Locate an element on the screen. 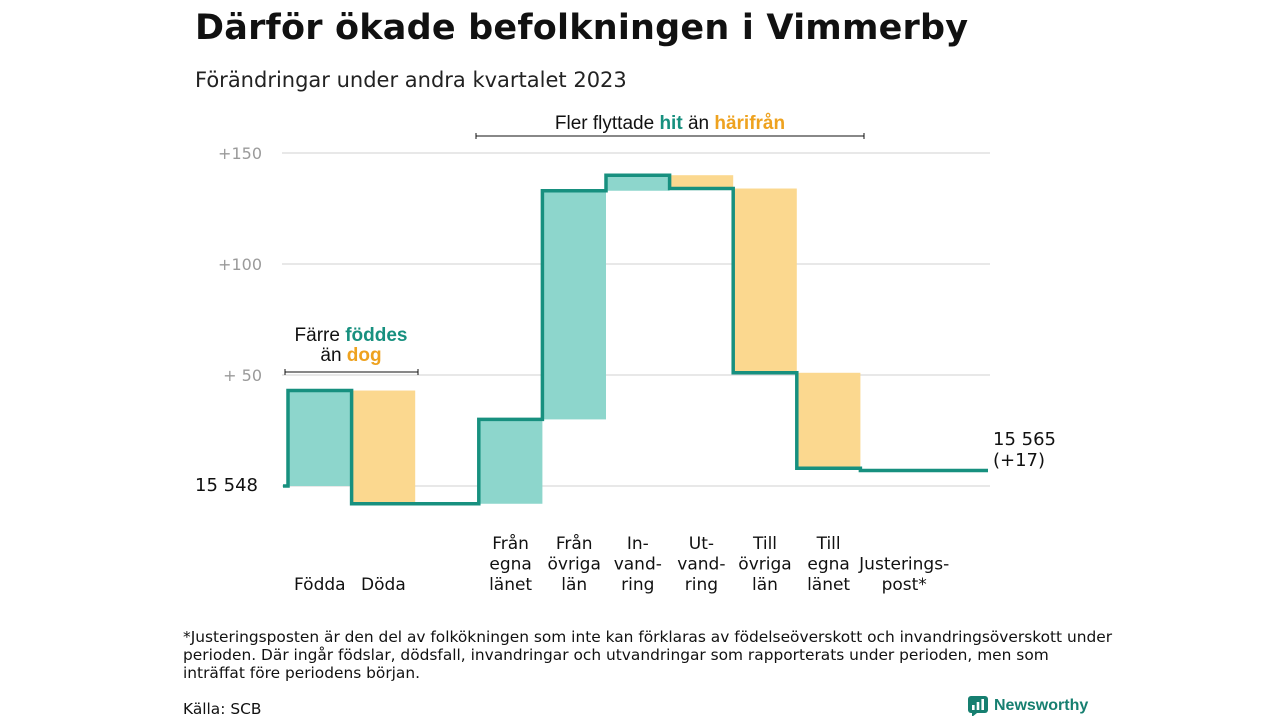 This screenshot has width=1280, height=720. migration-annotation-pre: Fler flyttade is located at coordinates (604, 123).